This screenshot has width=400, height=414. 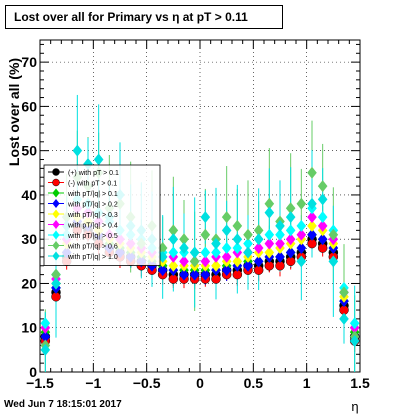 I want to click on x-tick-label: 0.5, so click(x=254, y=383).